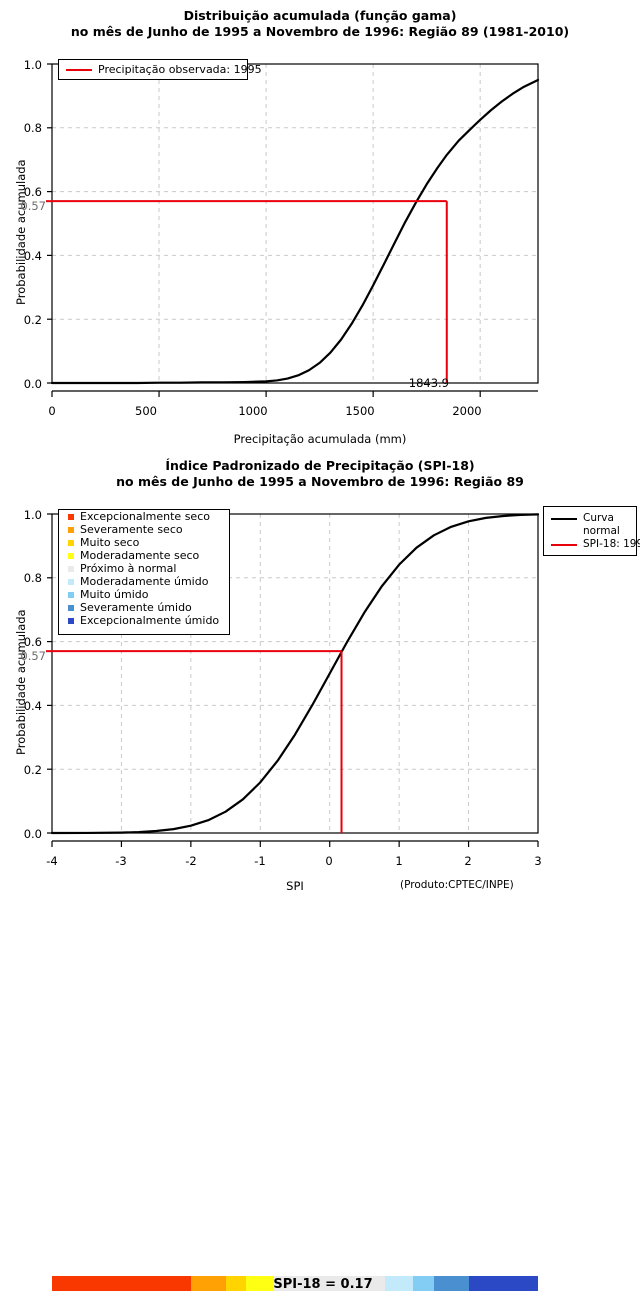 The height and width of the screenshot is (1292, 640). I want to click on top-x-axis-label: Precipitação acumulada (mm), so click(320, 439).